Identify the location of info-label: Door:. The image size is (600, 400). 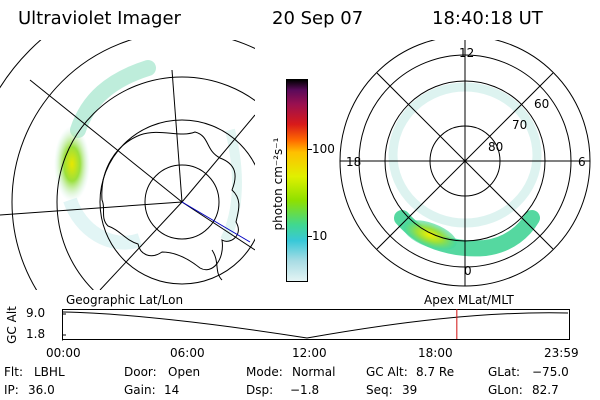
(140, 372).